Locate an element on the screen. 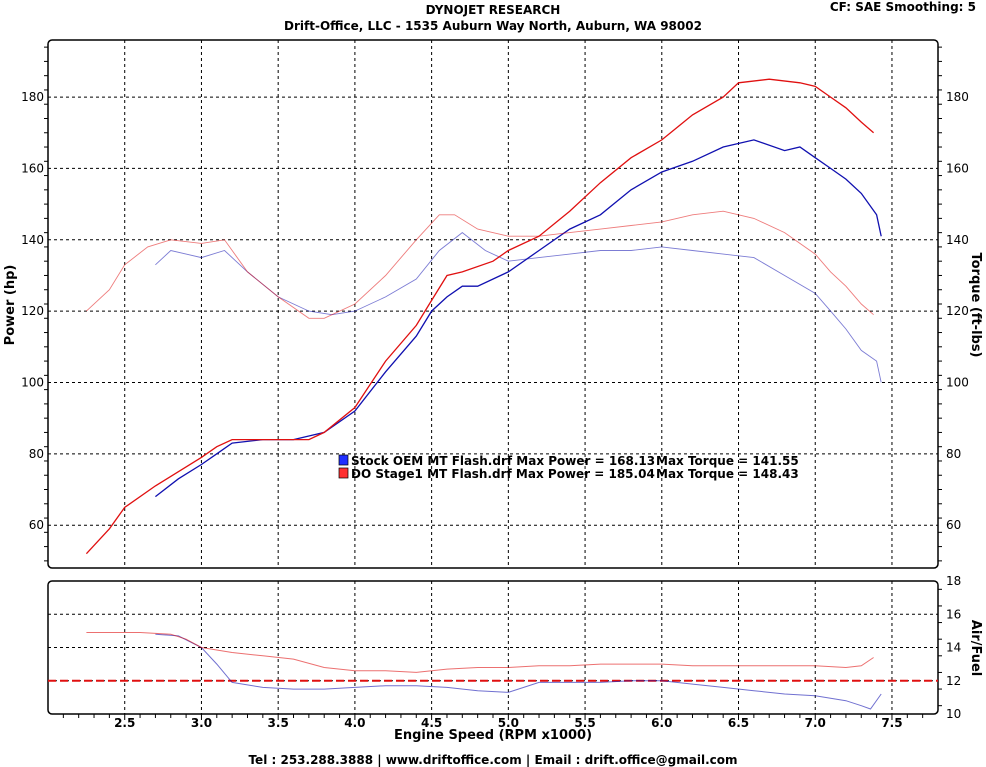 Image resolution: width=986 pixels, height=767 pixels. x-tick-label: 3.5 is located at coordinates (278, 723).